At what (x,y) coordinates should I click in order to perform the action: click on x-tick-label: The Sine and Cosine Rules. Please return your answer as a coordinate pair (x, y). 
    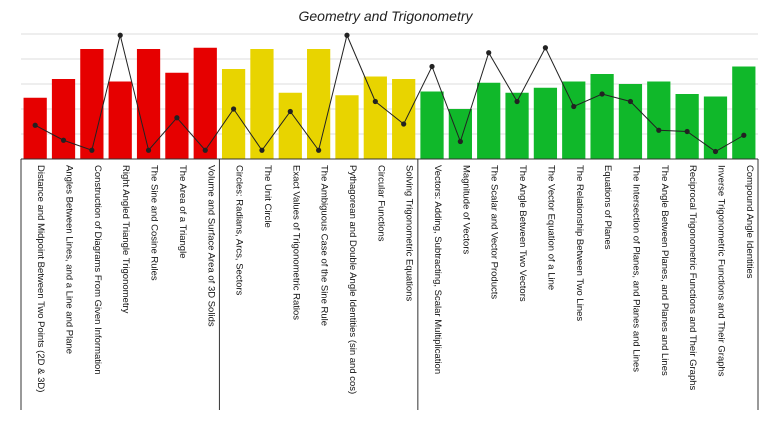
    Looking at the image, I should click on (154, 223).